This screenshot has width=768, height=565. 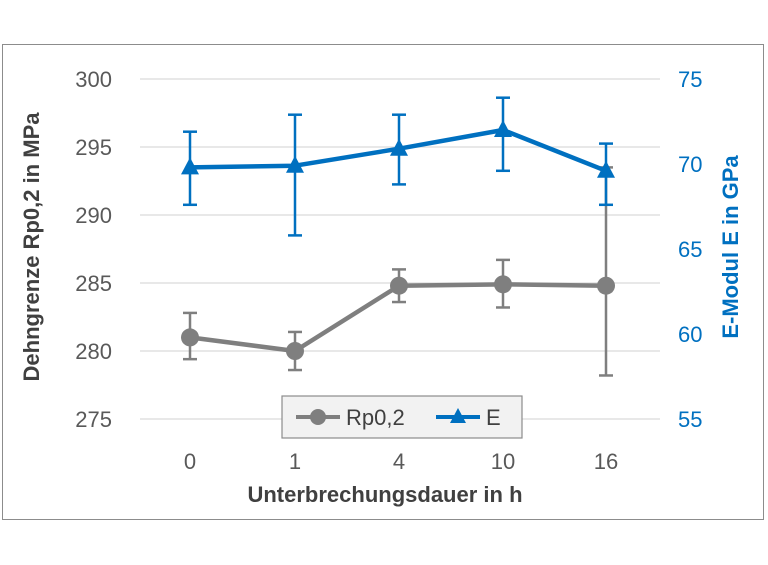 I want to click on x-axis-title: Unterbrechungsdauer in h, so click(x=384, y=494).